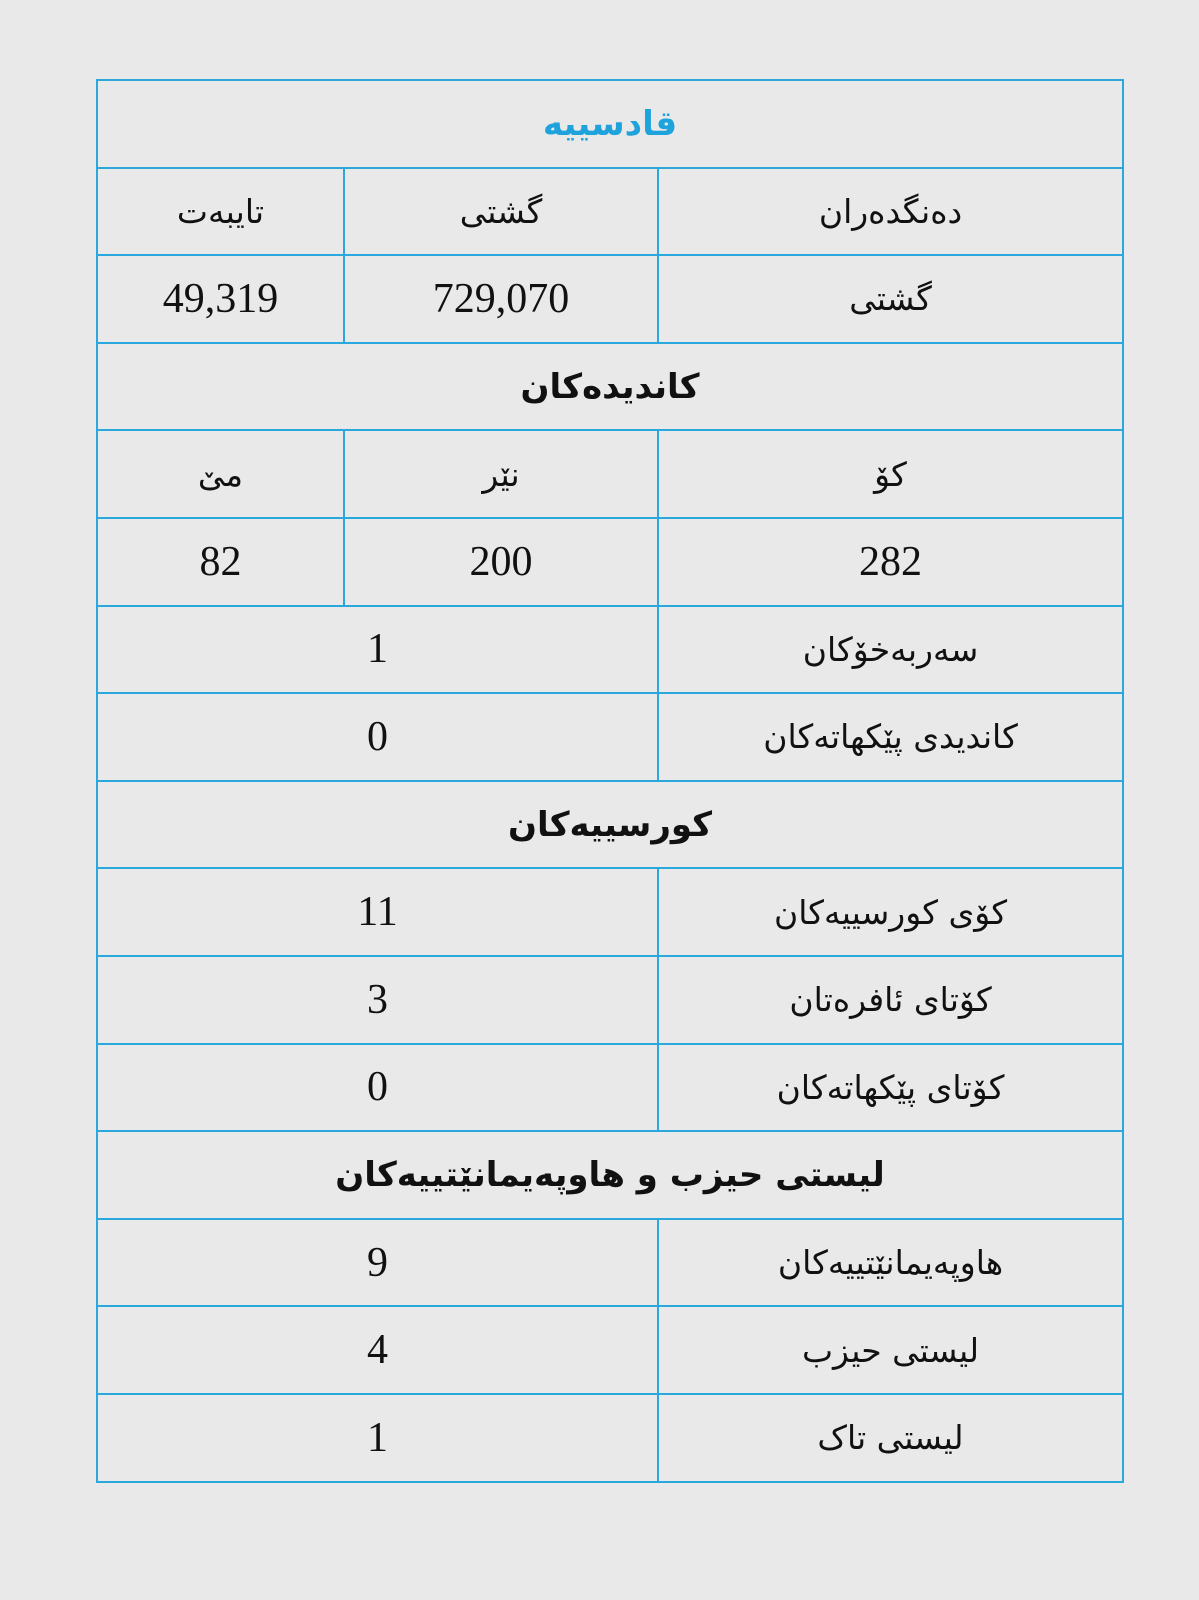 The width and height of the screenshot is (1199, 1600). What do you see at coordinates (501, 299) in the screenshot?
I see `total-voters-value: 729,070` at bounding box center [501, 299].